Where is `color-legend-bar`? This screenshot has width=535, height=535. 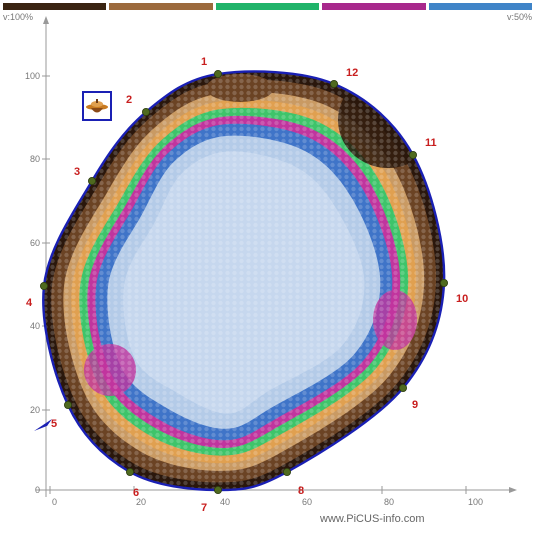 color-legend-bar is located at coordinates (268, 6).